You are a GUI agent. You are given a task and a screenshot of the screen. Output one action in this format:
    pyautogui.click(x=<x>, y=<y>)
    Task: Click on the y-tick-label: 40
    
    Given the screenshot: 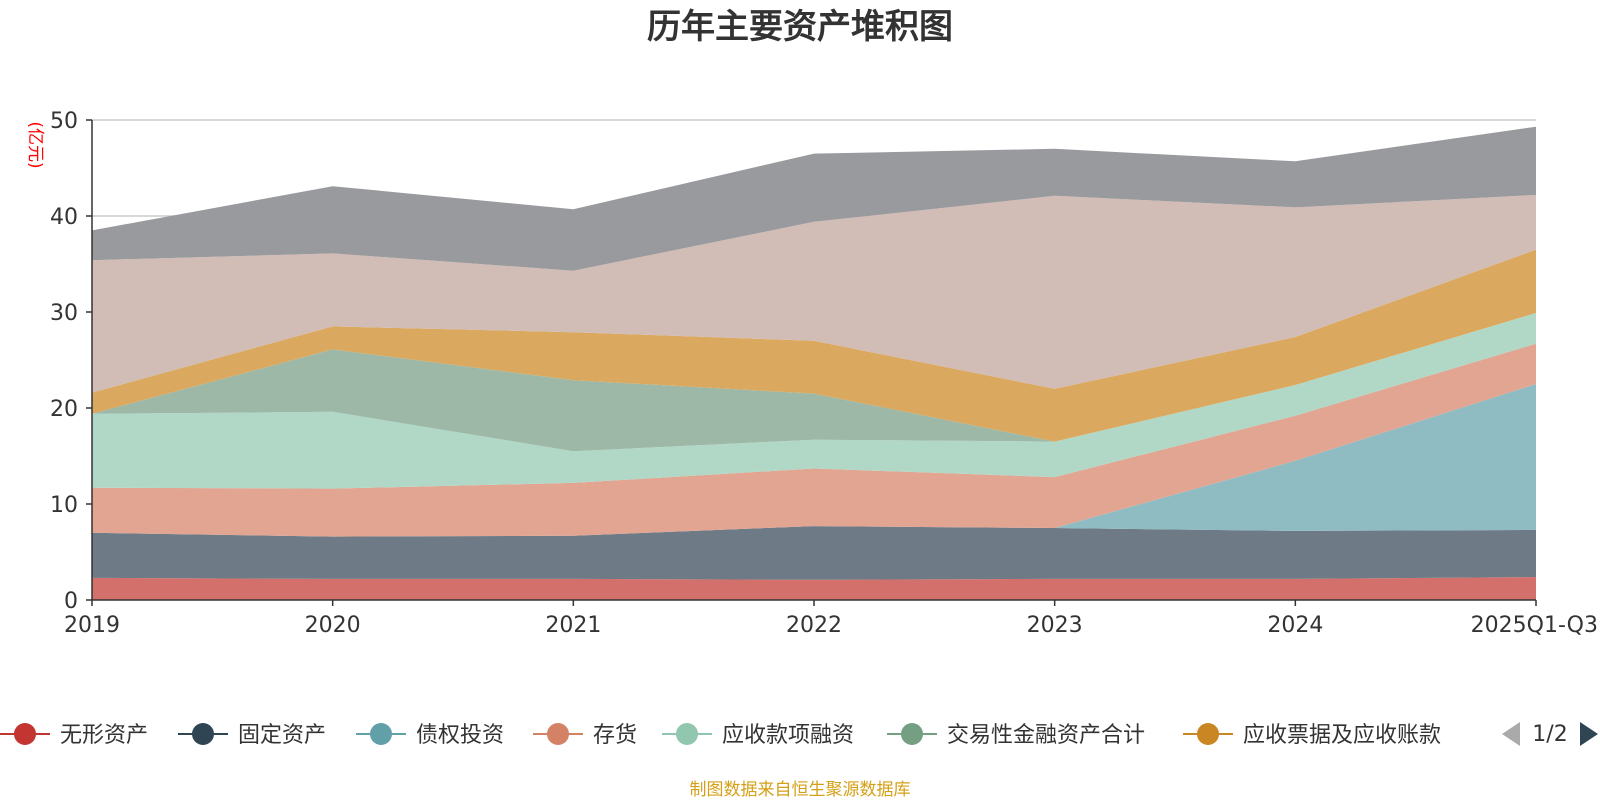 What is the action you would take?
    pyautogui.click(x=64, y=217)
    